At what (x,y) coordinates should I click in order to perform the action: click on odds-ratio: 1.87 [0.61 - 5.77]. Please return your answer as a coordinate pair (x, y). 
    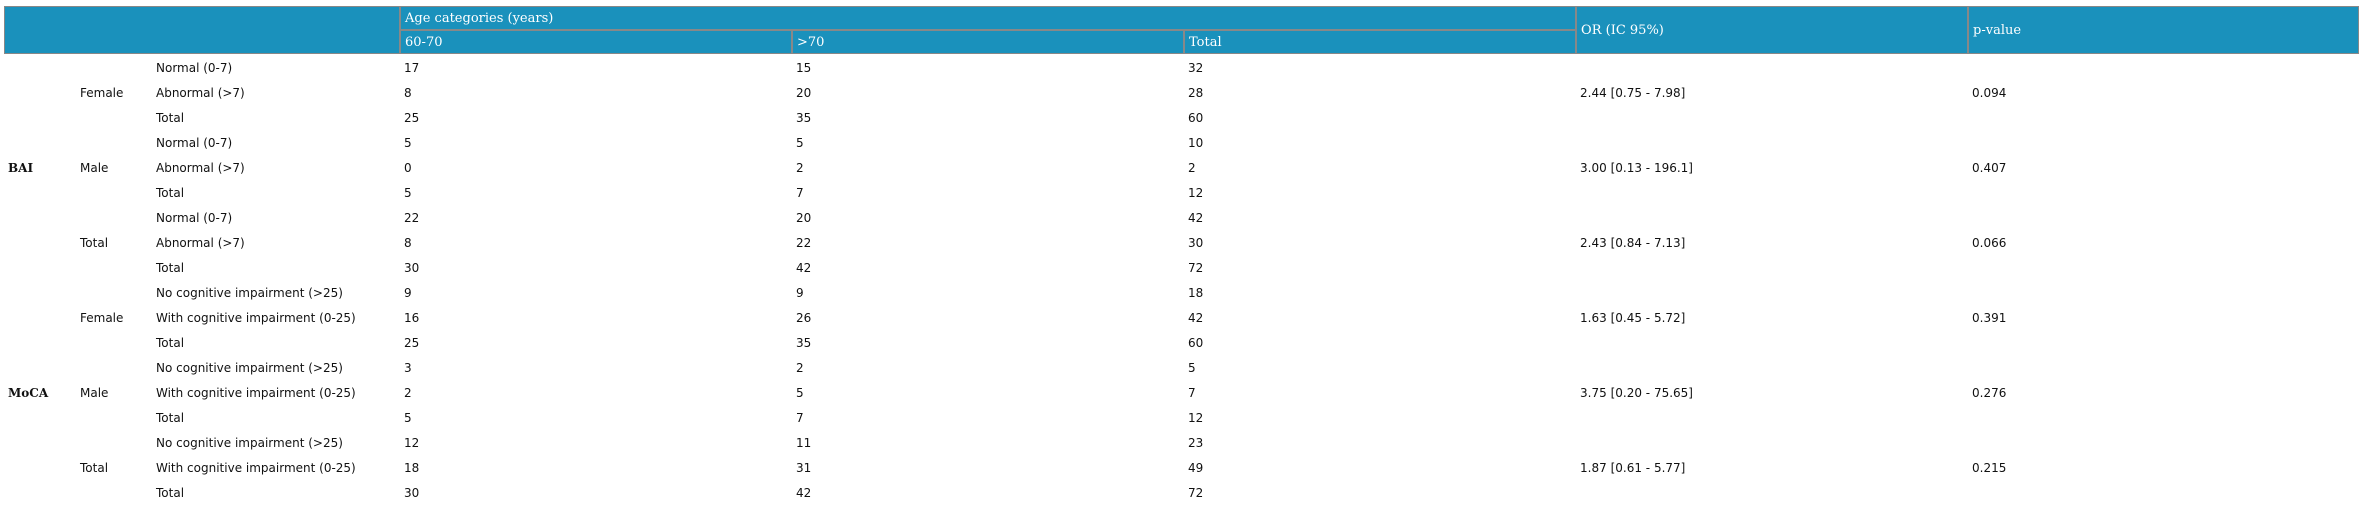
    Looking at the image, I should click on (1633, 467).